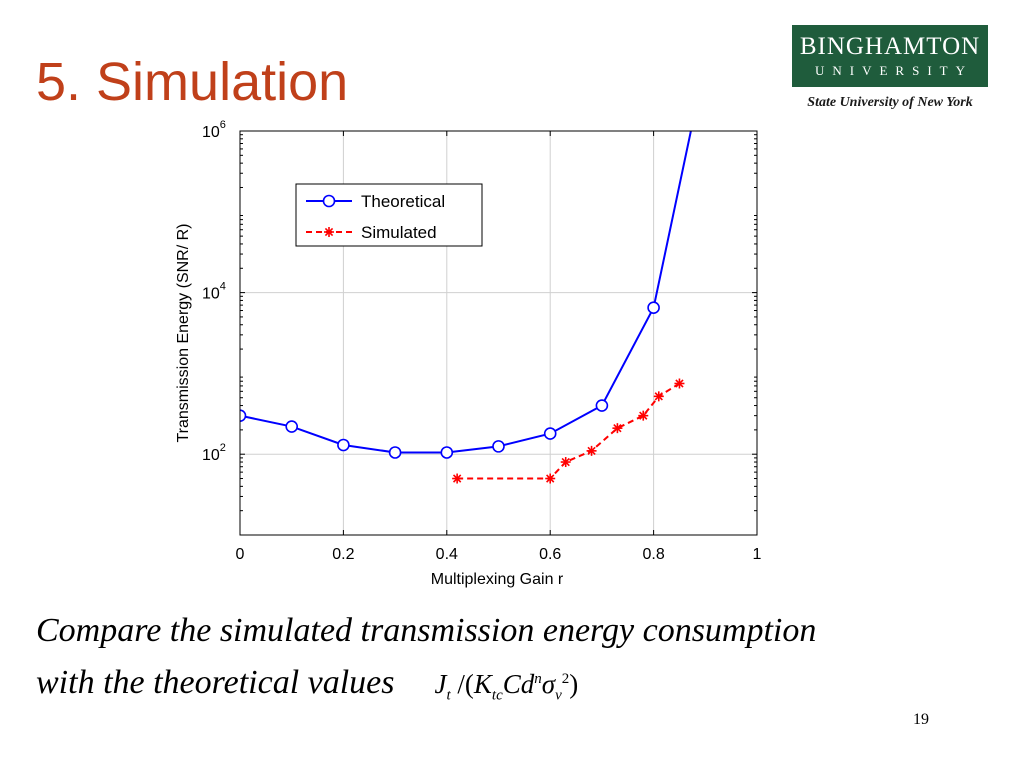 Image resolution: width=1024 pixels, height=768 pixels. I want to click on series-line-simulated, so click(568, 431).